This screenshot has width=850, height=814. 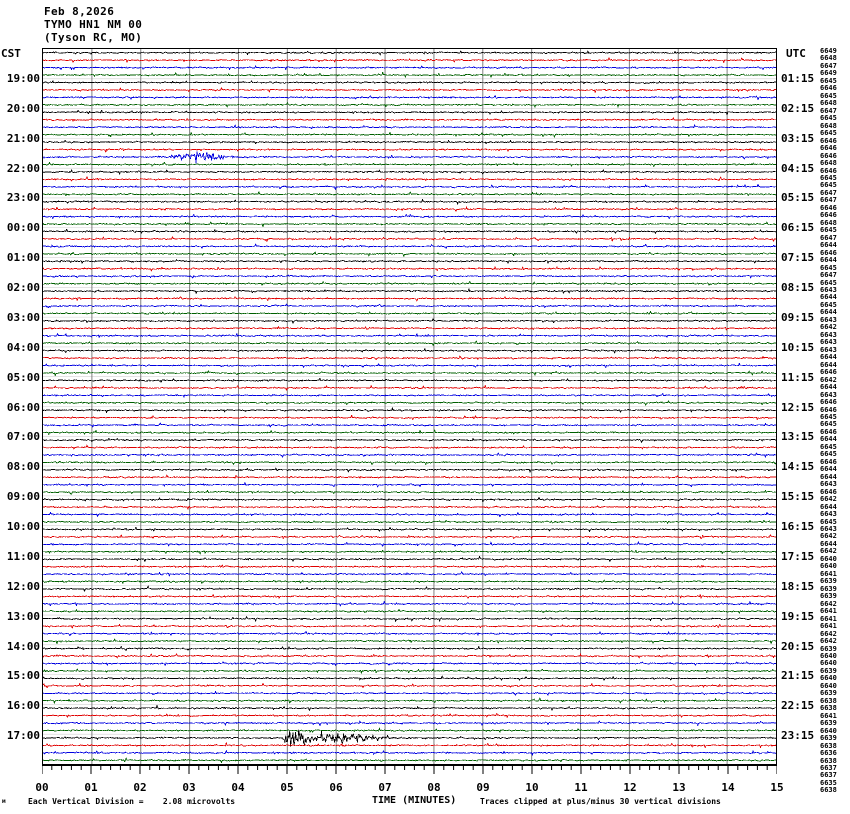 I want to click on x-tick-label: 12, so click(x=630, y=787).